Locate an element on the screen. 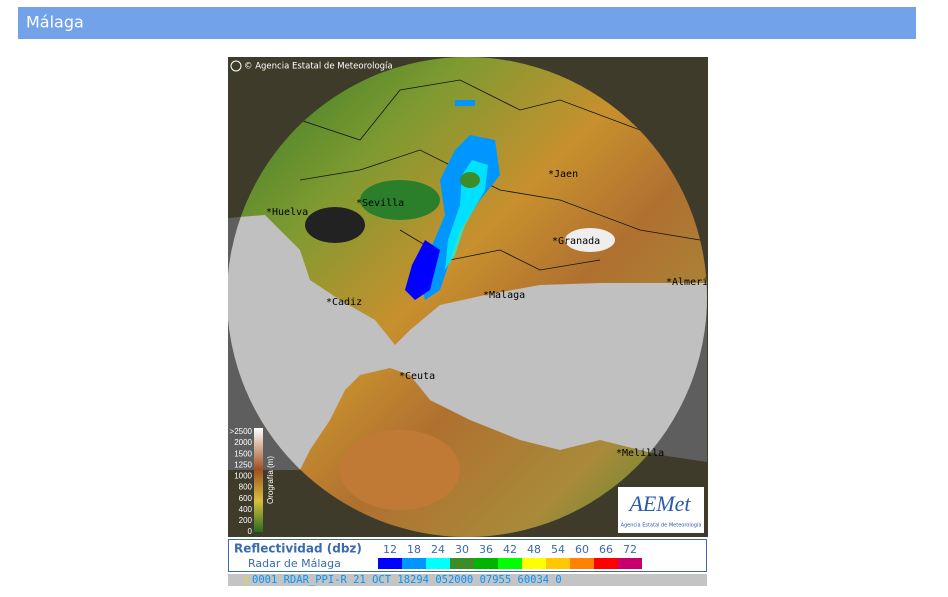  orography-title: Orografía (m) is located at coordinates (270, 480).